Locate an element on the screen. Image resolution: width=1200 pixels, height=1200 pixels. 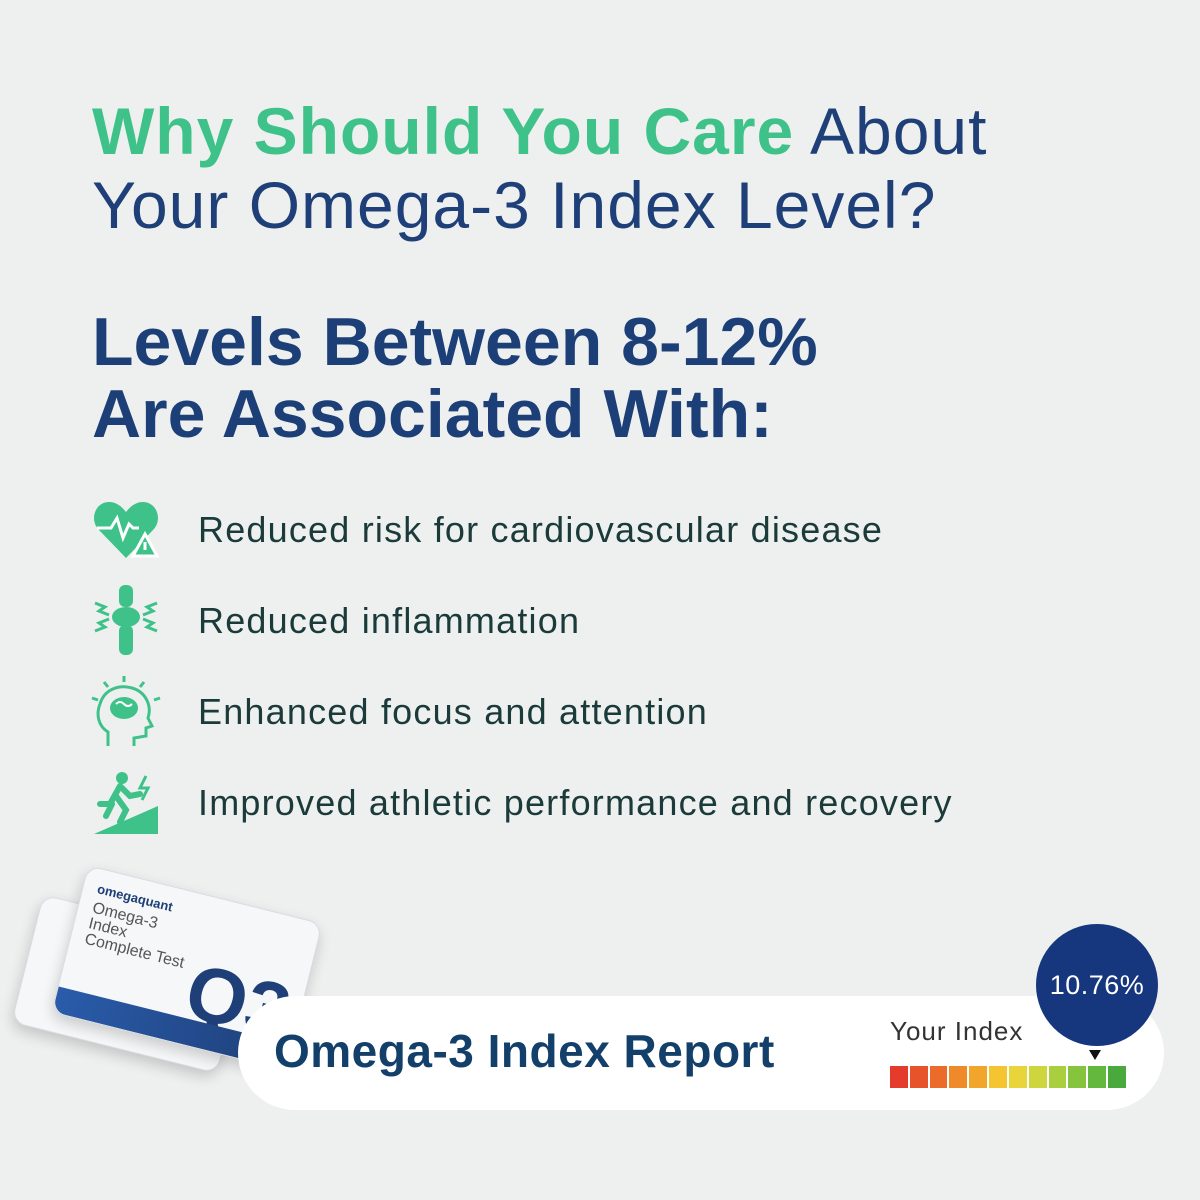
joint-inflammation-icon is located at coordinates (126, 621).